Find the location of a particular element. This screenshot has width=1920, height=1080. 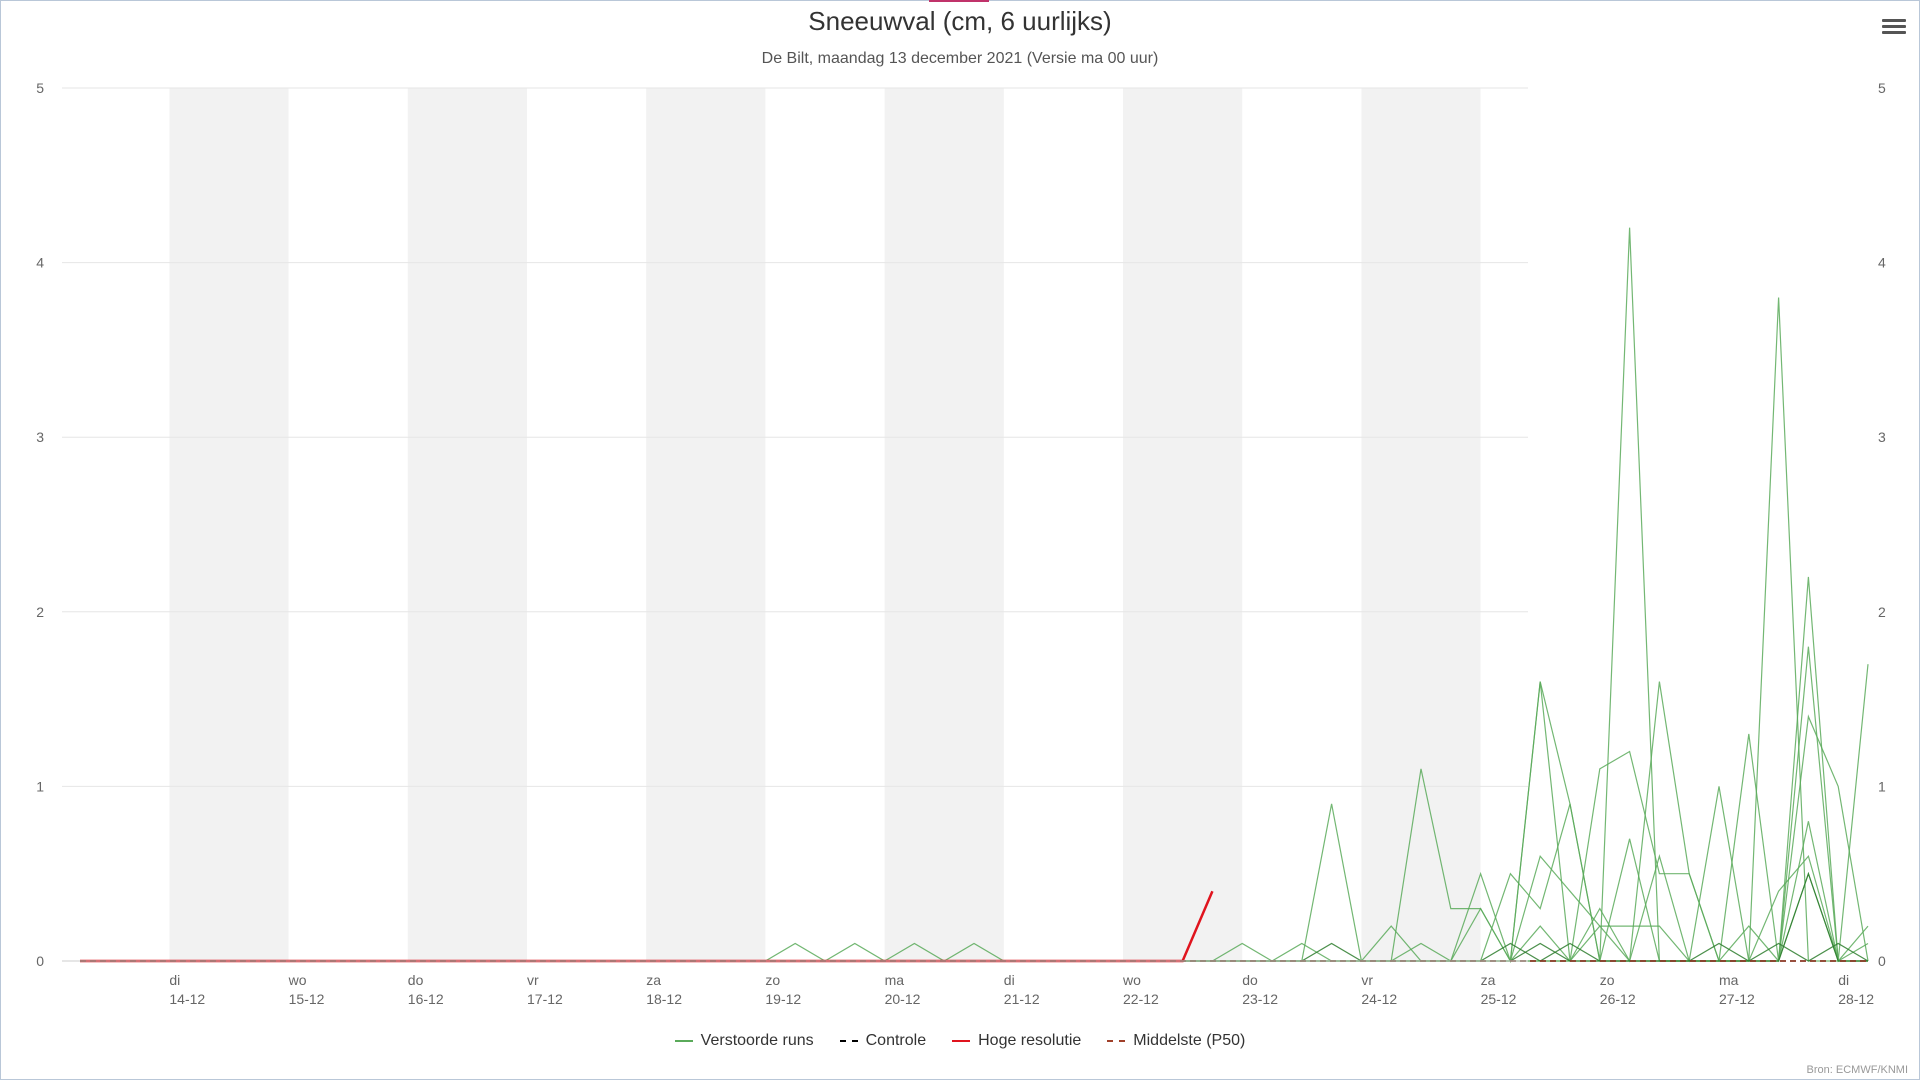

x-tick-date: 25-12 is located at coordinates (1499, 999).